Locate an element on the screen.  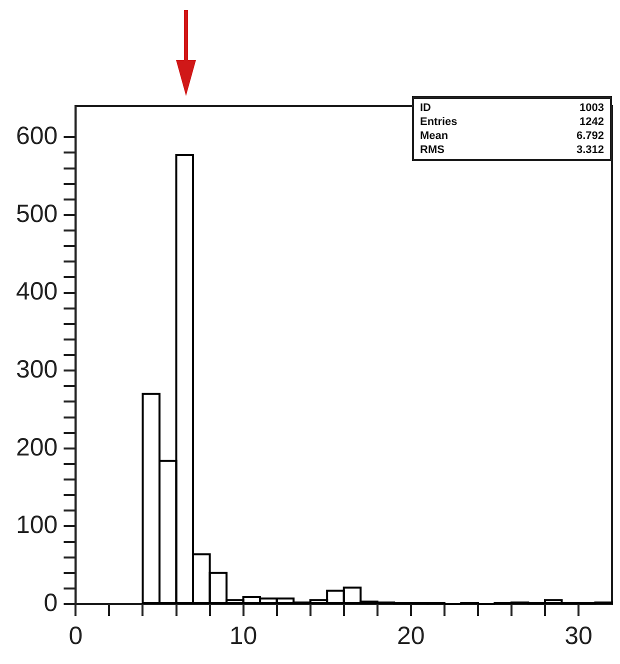
x-tick-label: 30 is located at coordinates (578, 636).